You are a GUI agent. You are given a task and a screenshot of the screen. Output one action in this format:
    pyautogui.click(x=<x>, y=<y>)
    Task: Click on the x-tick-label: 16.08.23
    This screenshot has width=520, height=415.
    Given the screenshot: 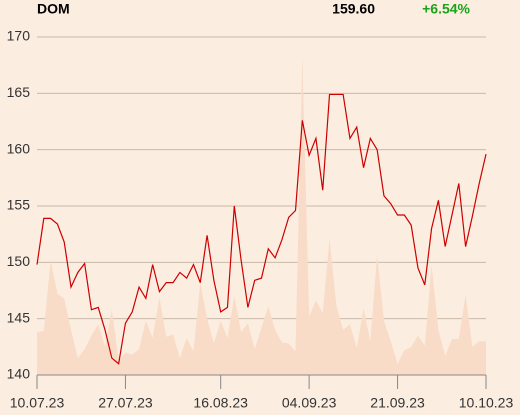 What is the action you would take?
    pyautogui.click(x=220, y=403)
    